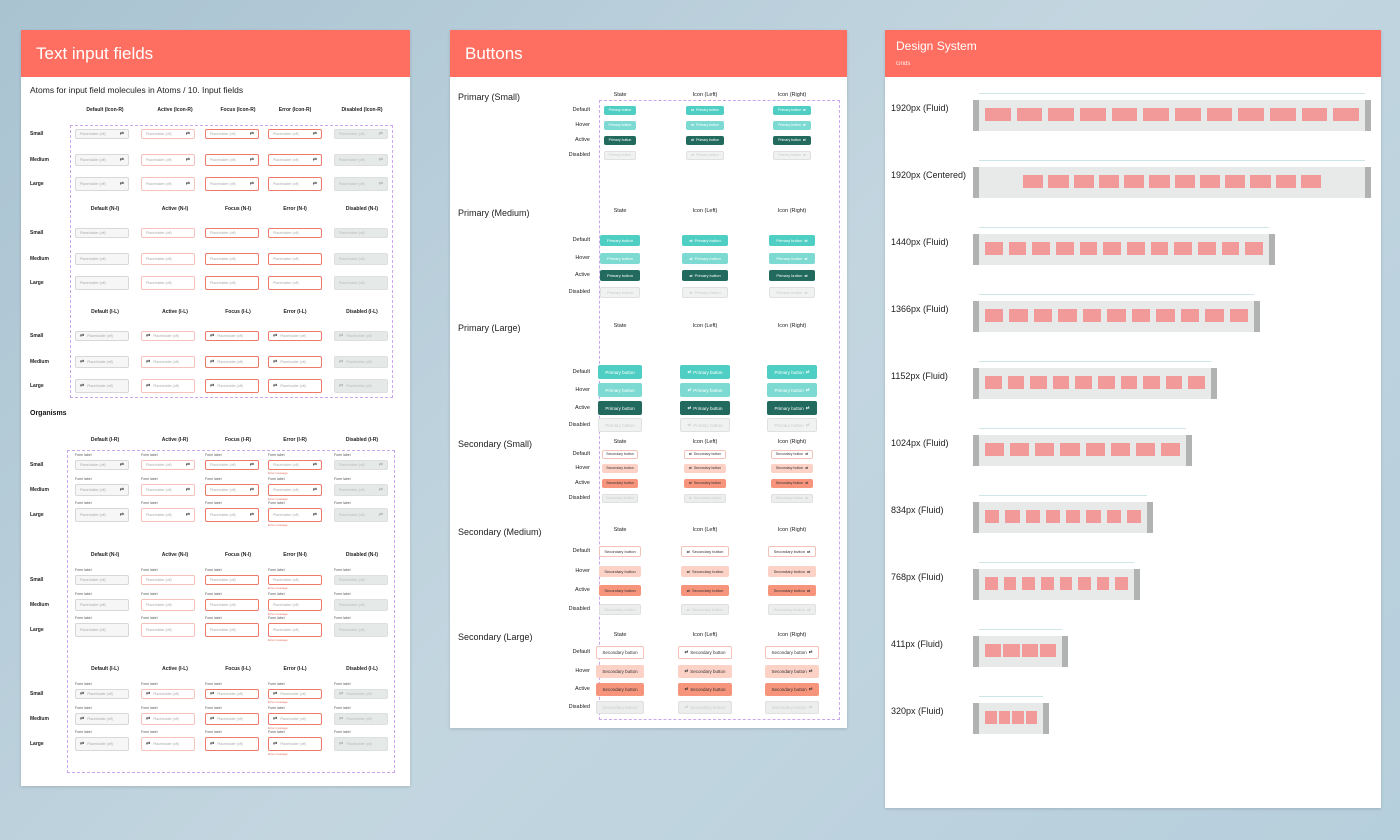 This screenshot has height=840, width=1400. I want to click on secondary-button-default: Secondary button ⇄, so click(792, 454).